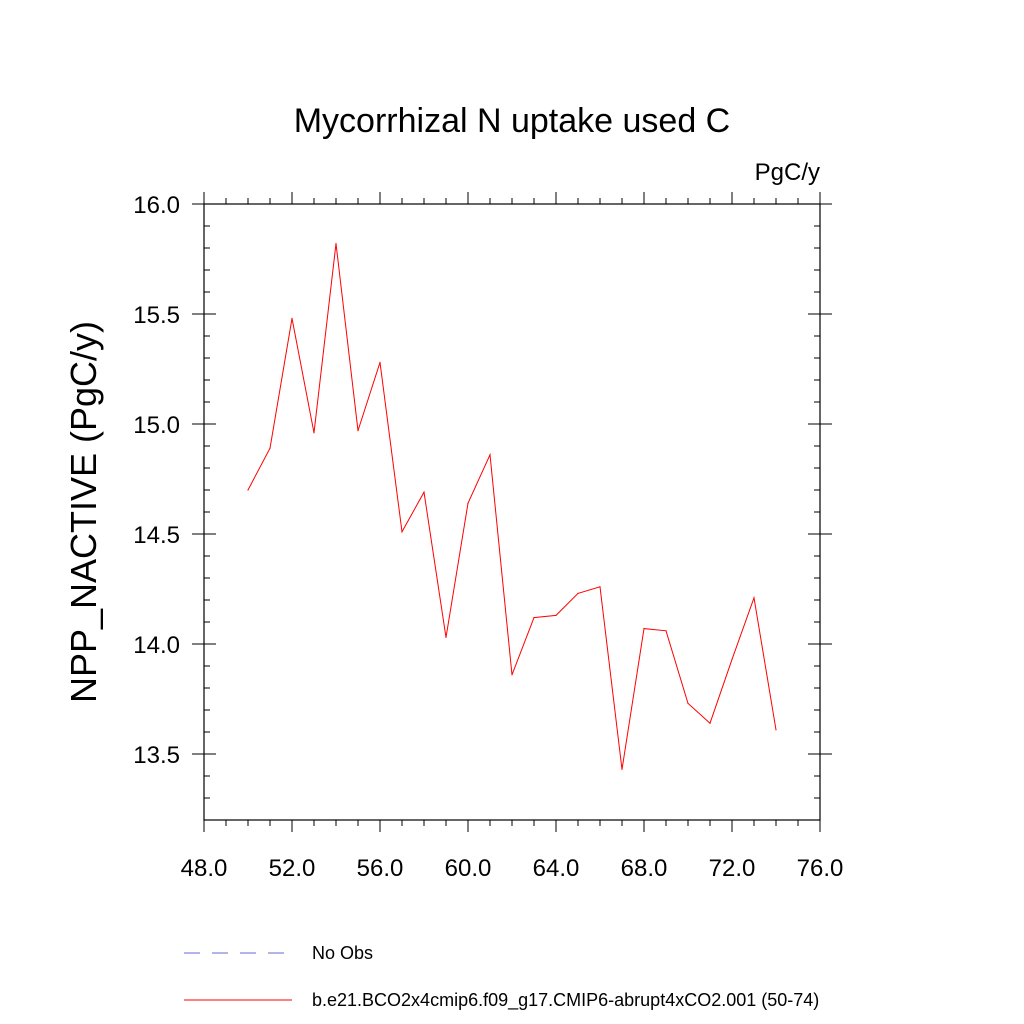  I want to click on x-tick-label: 52.0, so click(292, 868).